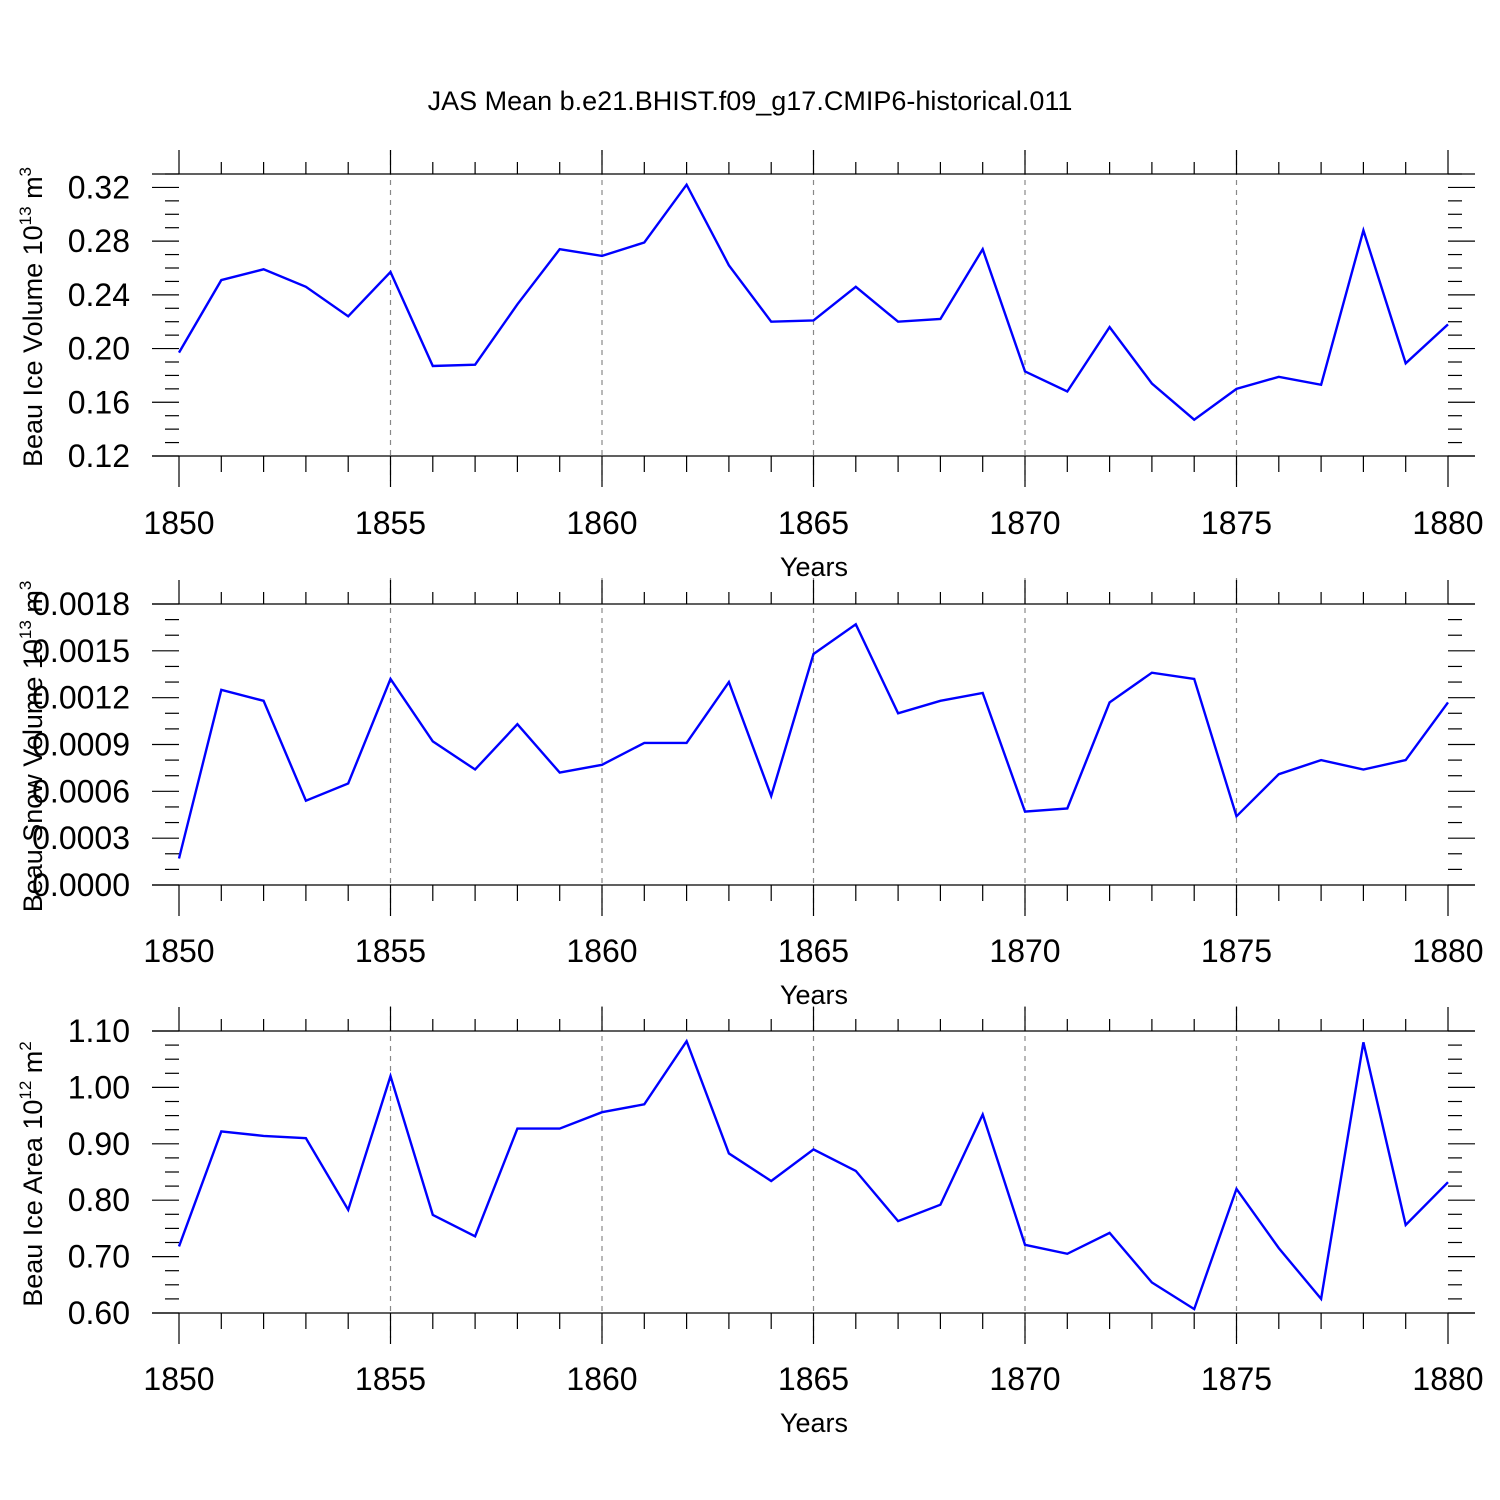 The height and width of the screenshot is (1500, 1500). What do you see at coordinates (81, 838) in the screenshot?
I see `y-tick-label: 0.0003` at bounding box center [81, 838].